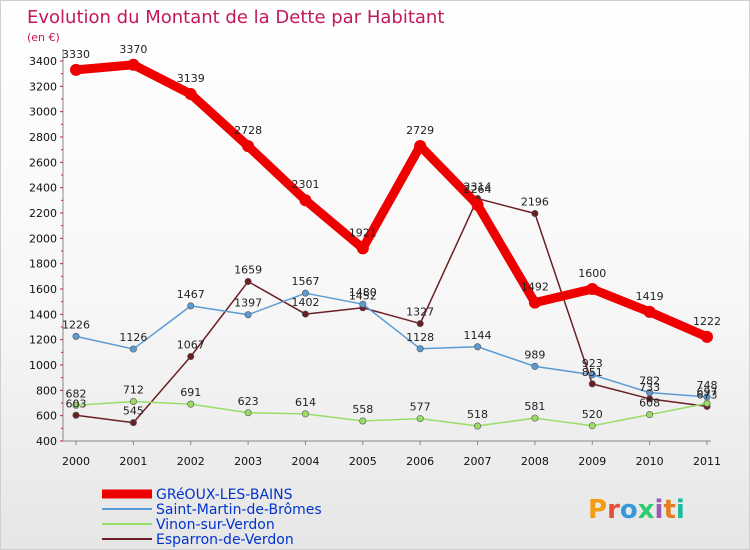  I want to click on data-label: 697, so click(707, 391).